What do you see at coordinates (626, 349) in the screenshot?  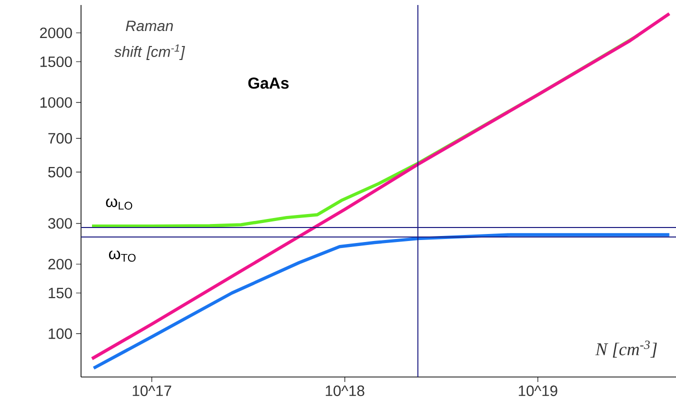 I see `x-axis-title: N [cm$^{-3}$]` at bounding box center [626, 349].